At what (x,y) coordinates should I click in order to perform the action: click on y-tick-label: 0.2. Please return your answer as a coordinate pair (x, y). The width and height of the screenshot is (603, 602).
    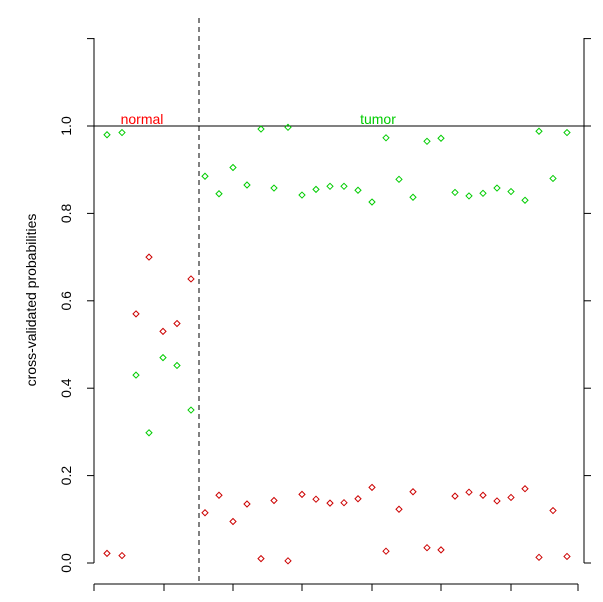
    Looking at the image, I should click on (66, 476).